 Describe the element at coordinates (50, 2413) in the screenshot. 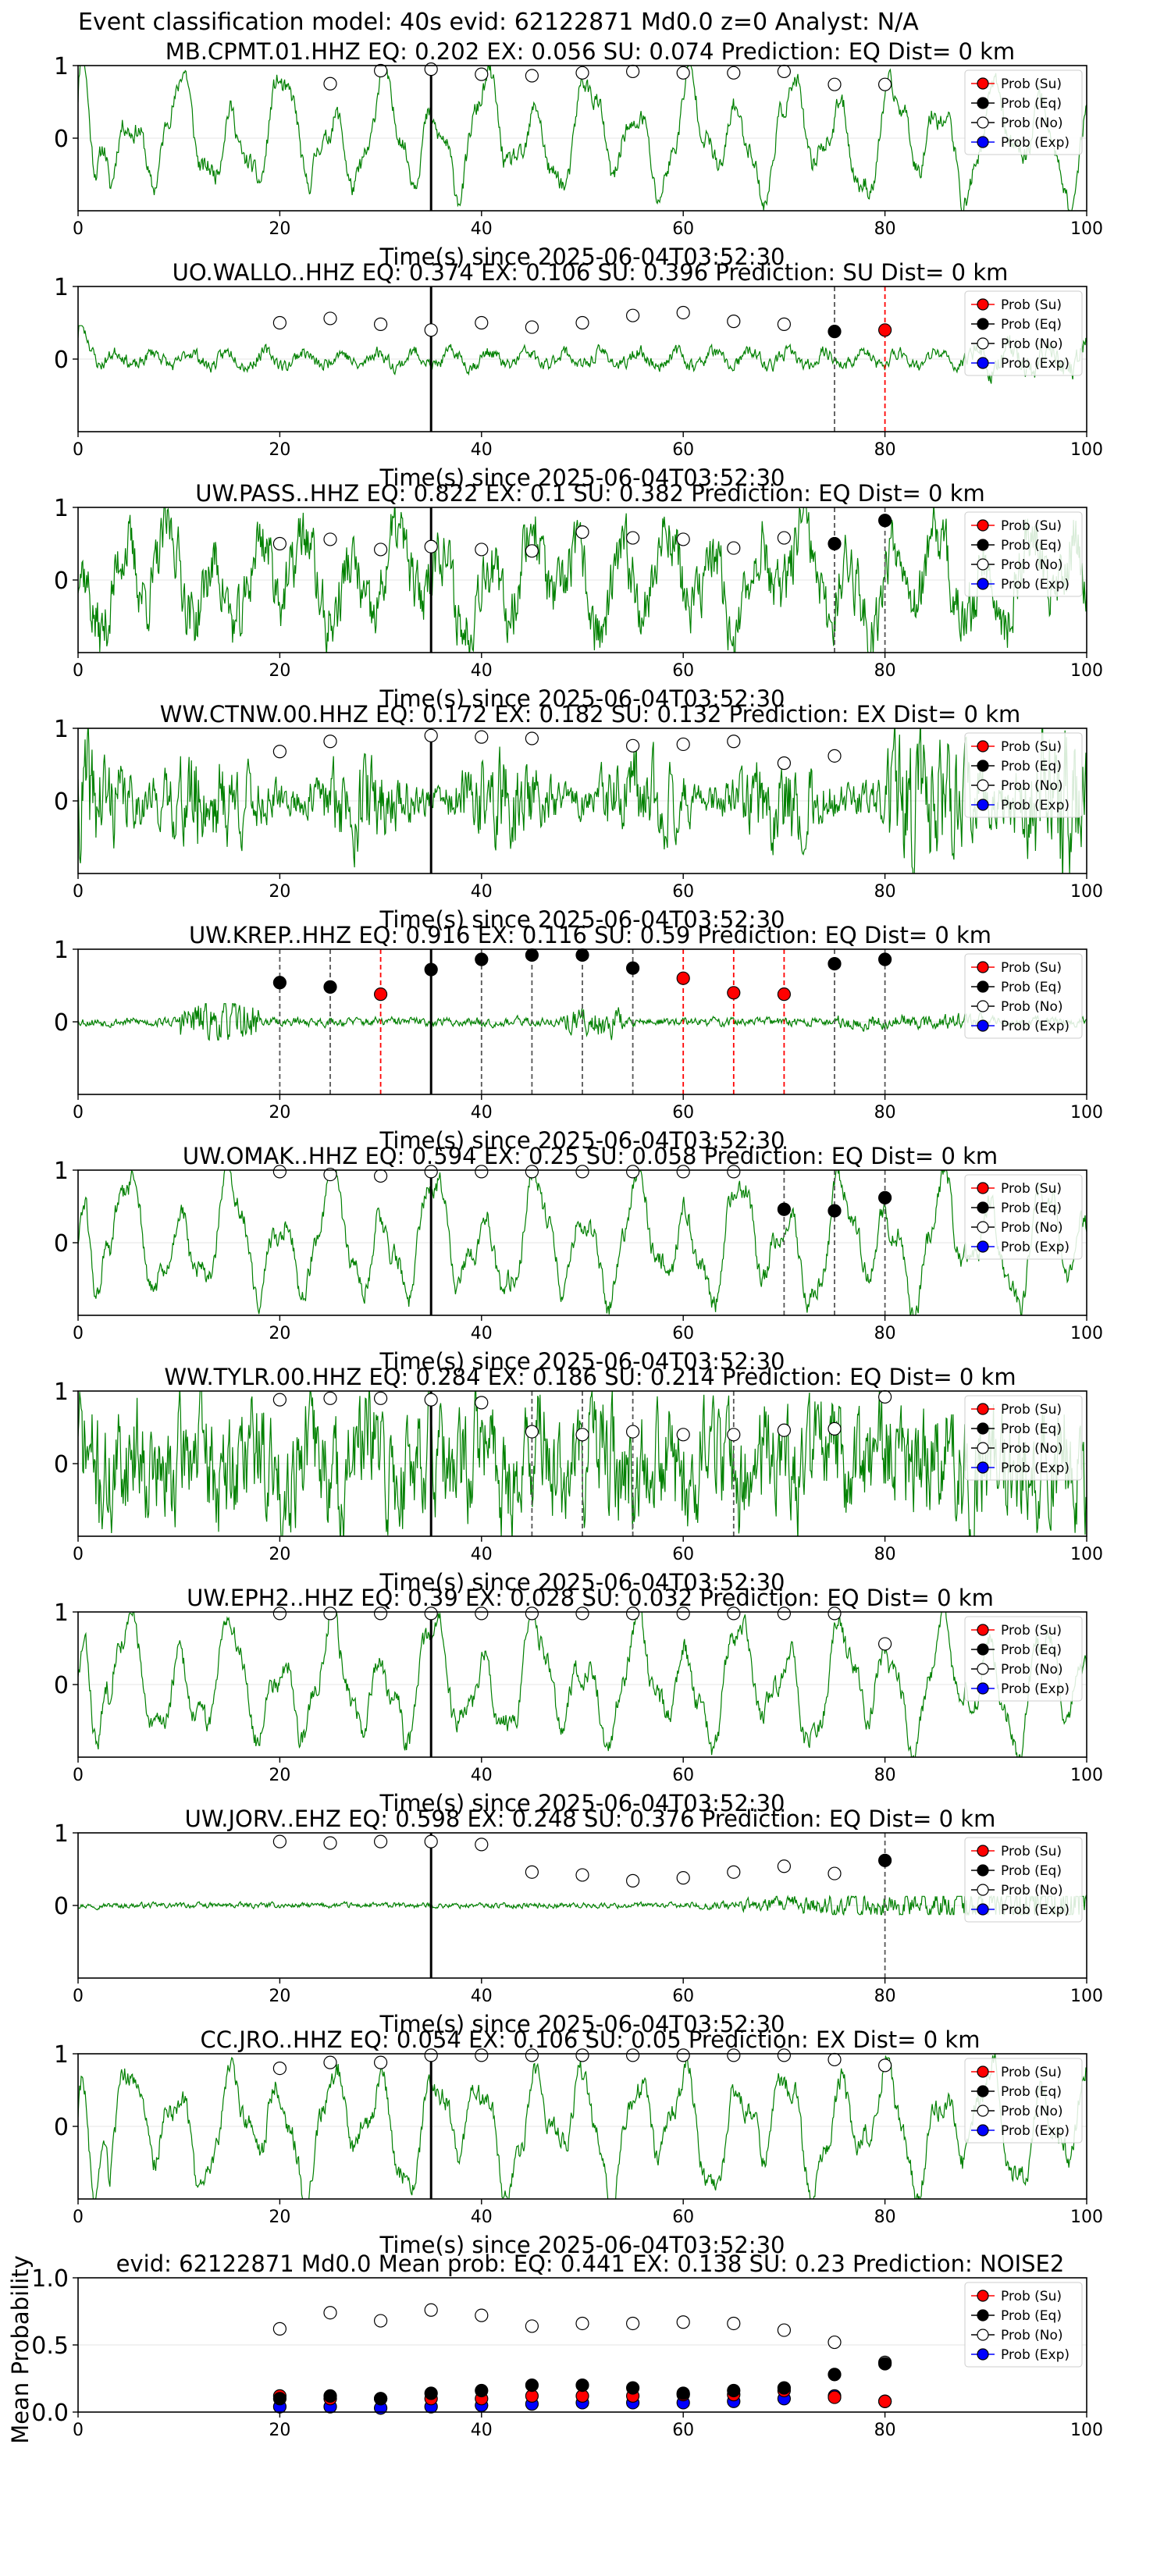

I see `y-tick-label: 0.0` at that location.